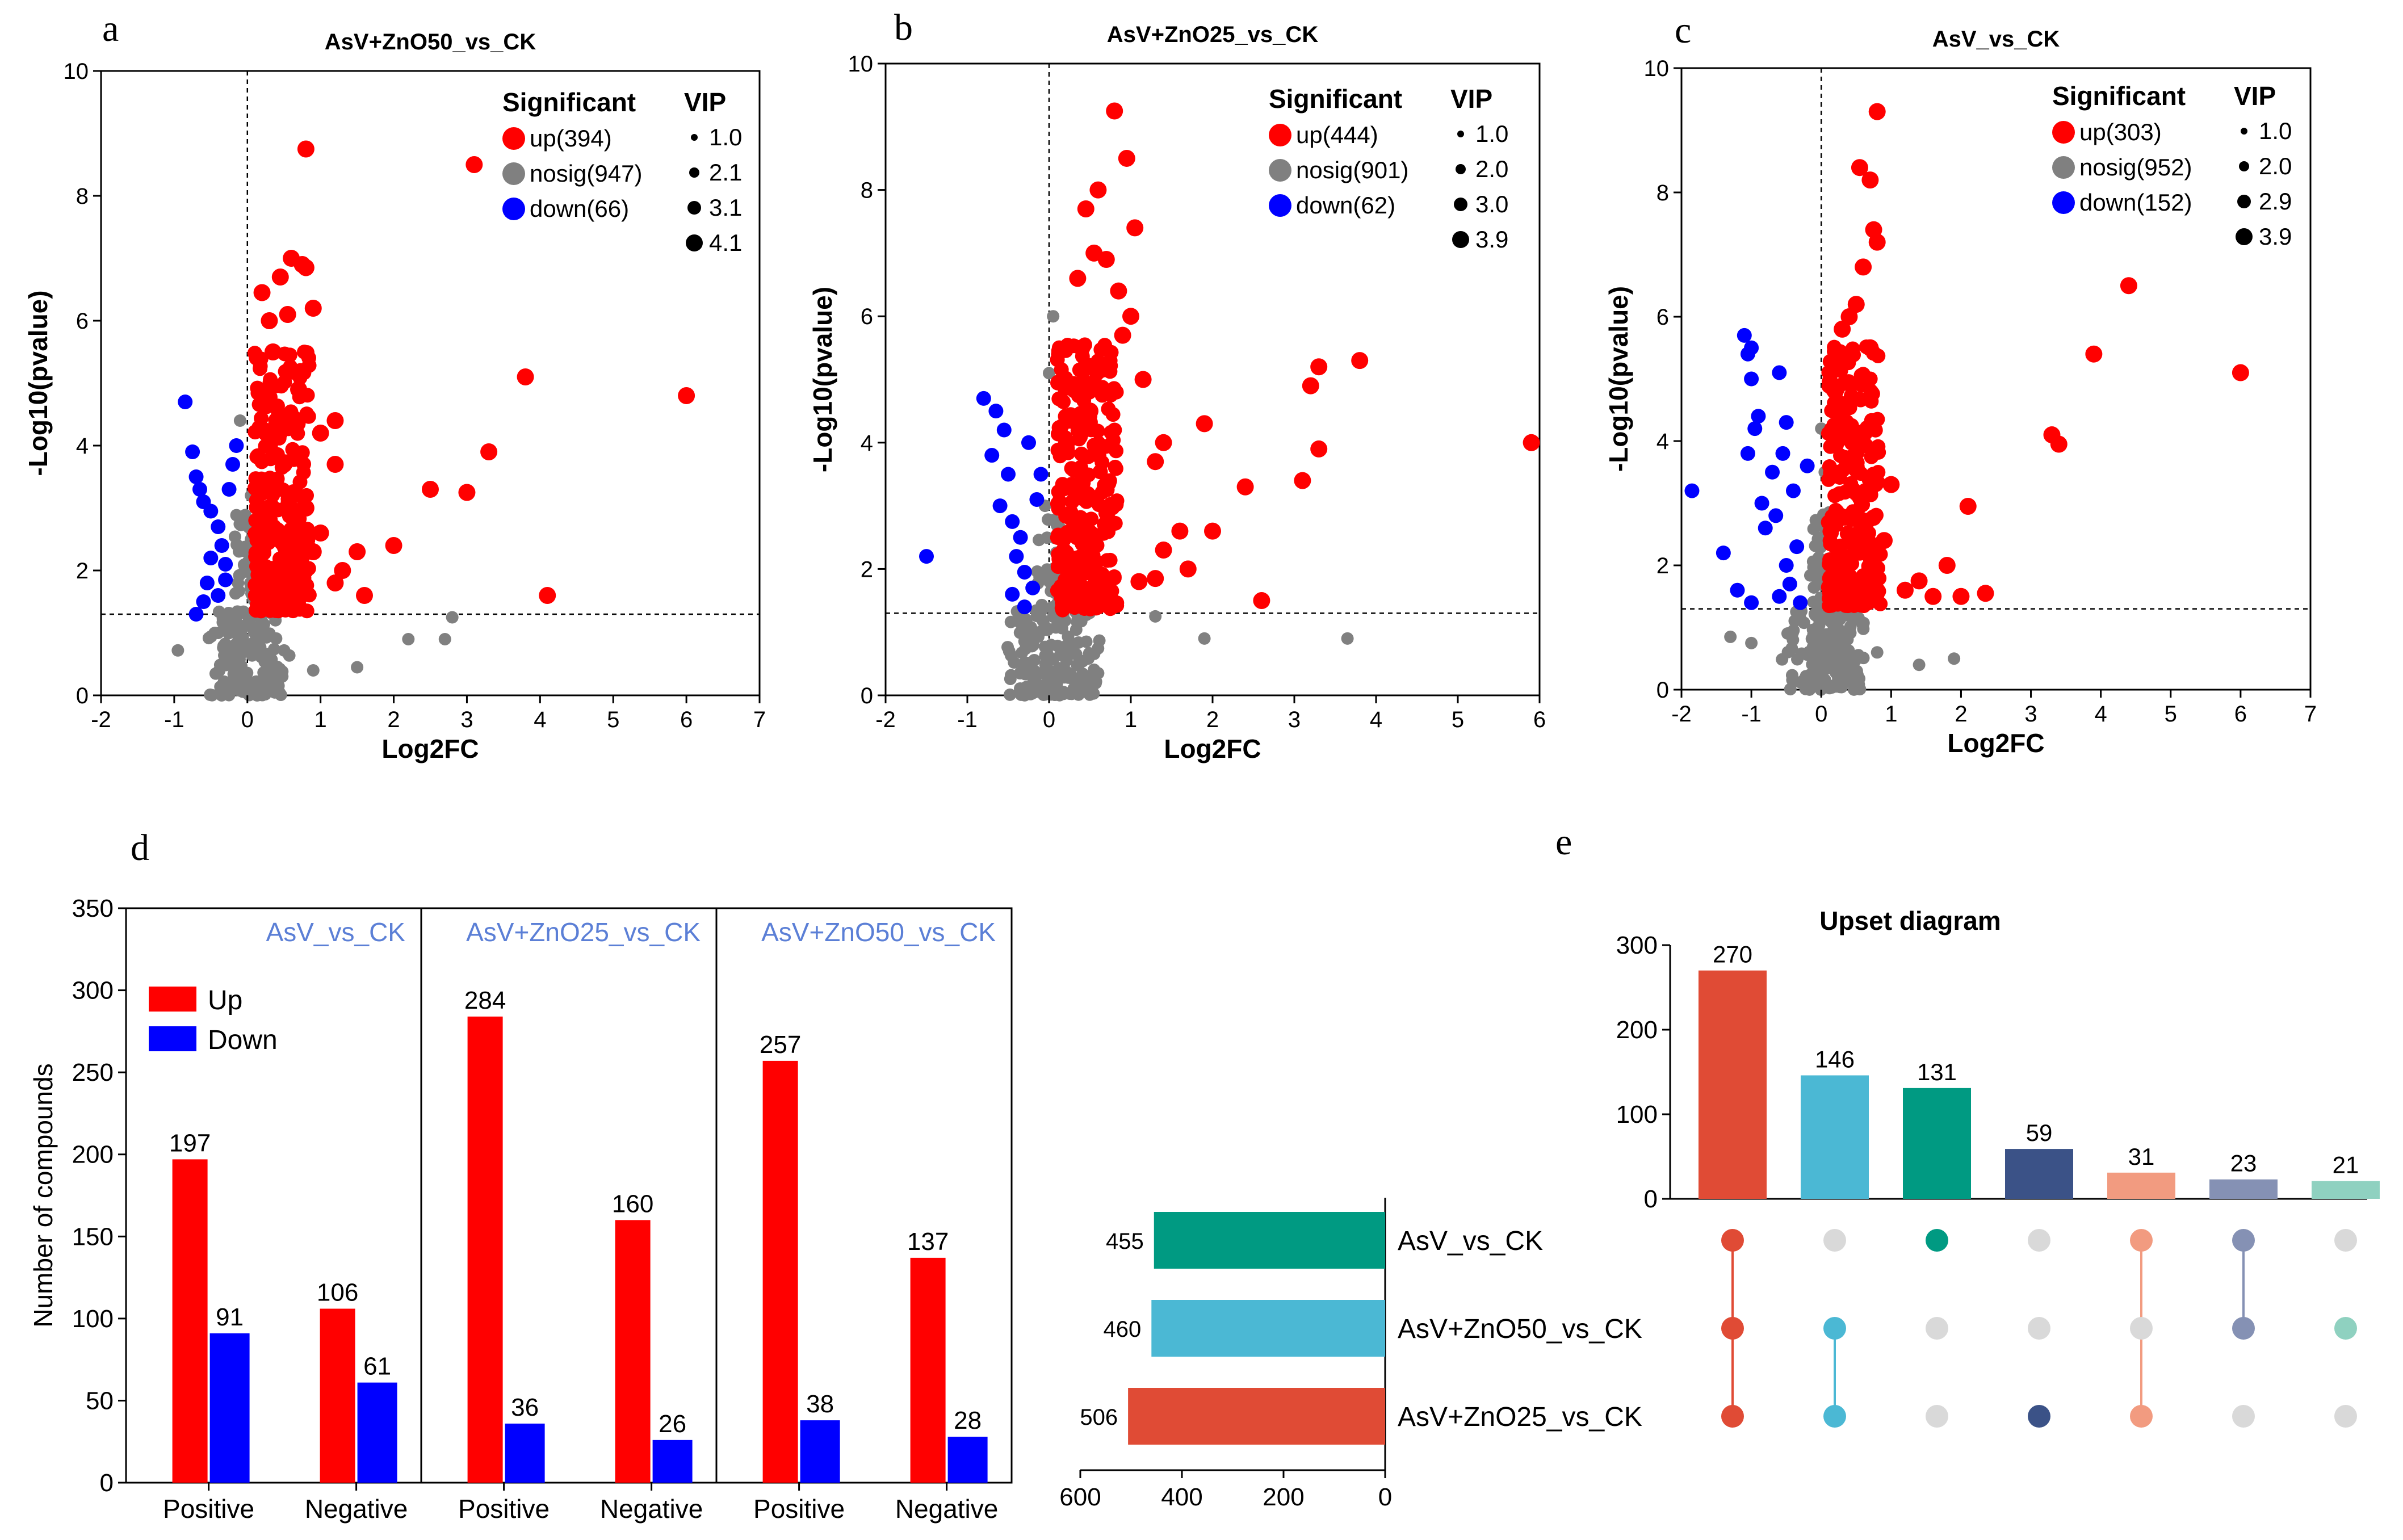  What do you see at coordinates (1345, 206) in the screenshot?
I see `legend-entry: down(62)` at bounding box center [1345, 206].